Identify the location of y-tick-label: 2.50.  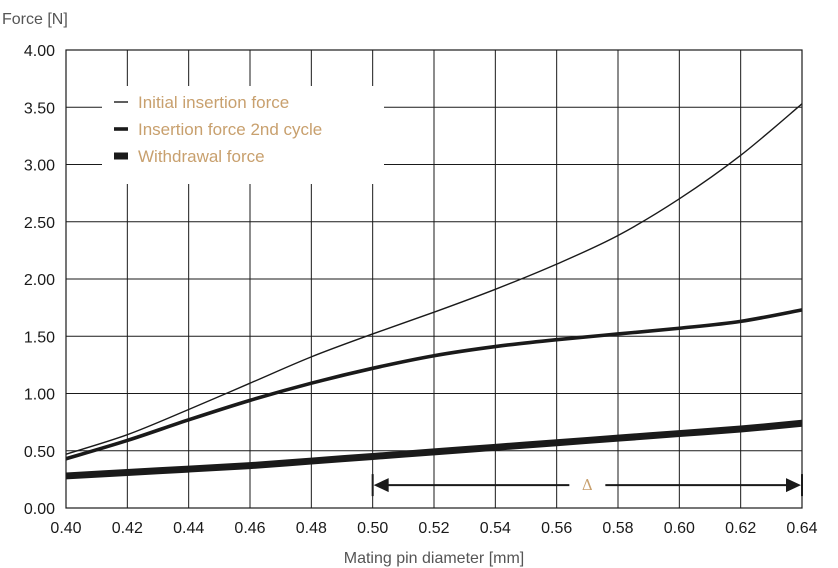
(39, 223).